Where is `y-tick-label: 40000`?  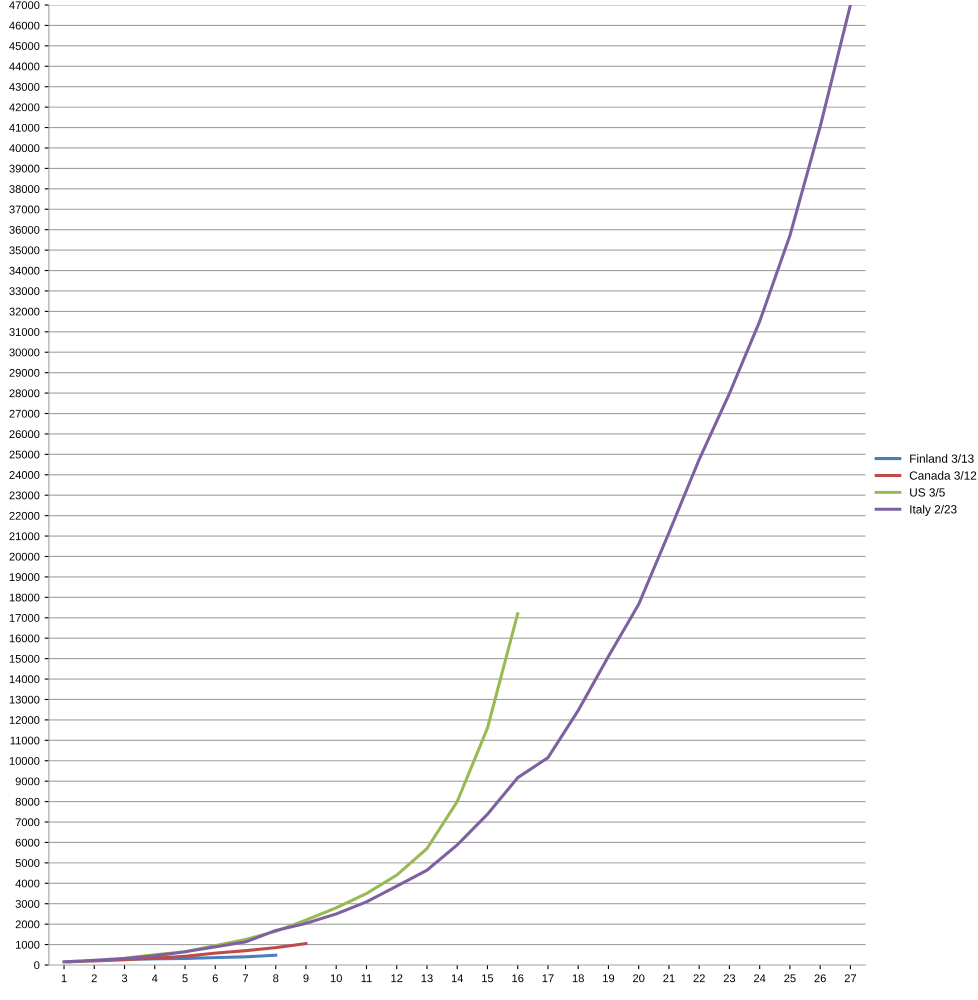
y-tick-label: 40000 is located at coordinates (24, 148).